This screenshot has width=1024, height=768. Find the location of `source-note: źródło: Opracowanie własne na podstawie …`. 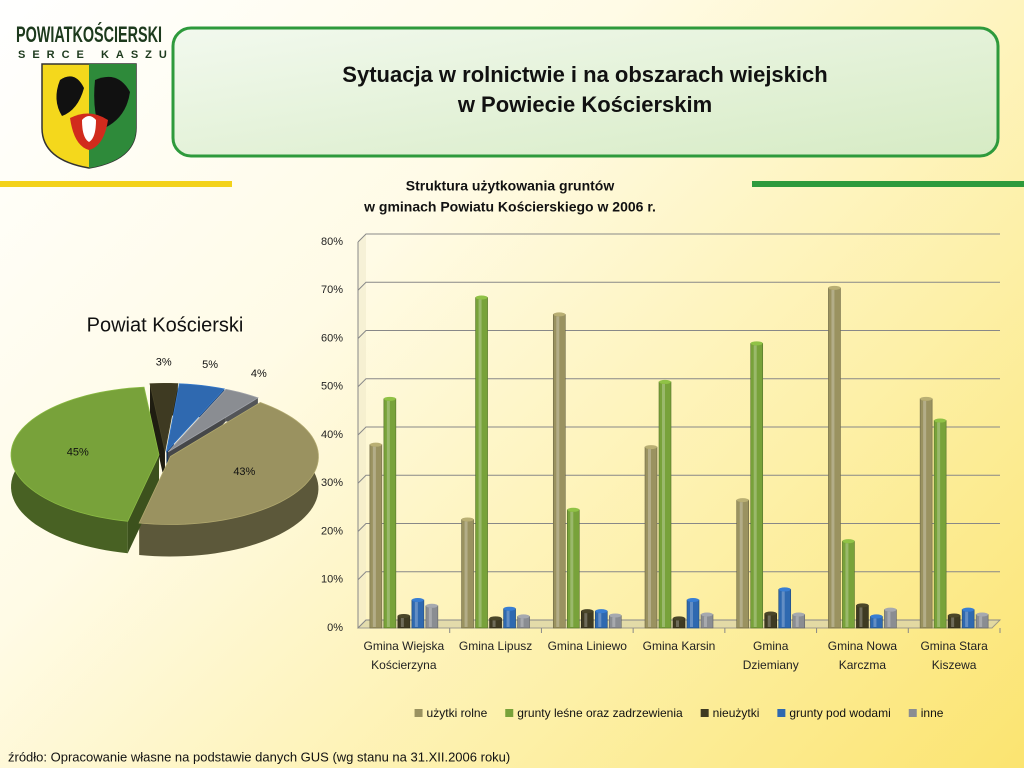

source-note: źródło: Opracowanie własne na podstawie … is located at coordinates (259, 756).